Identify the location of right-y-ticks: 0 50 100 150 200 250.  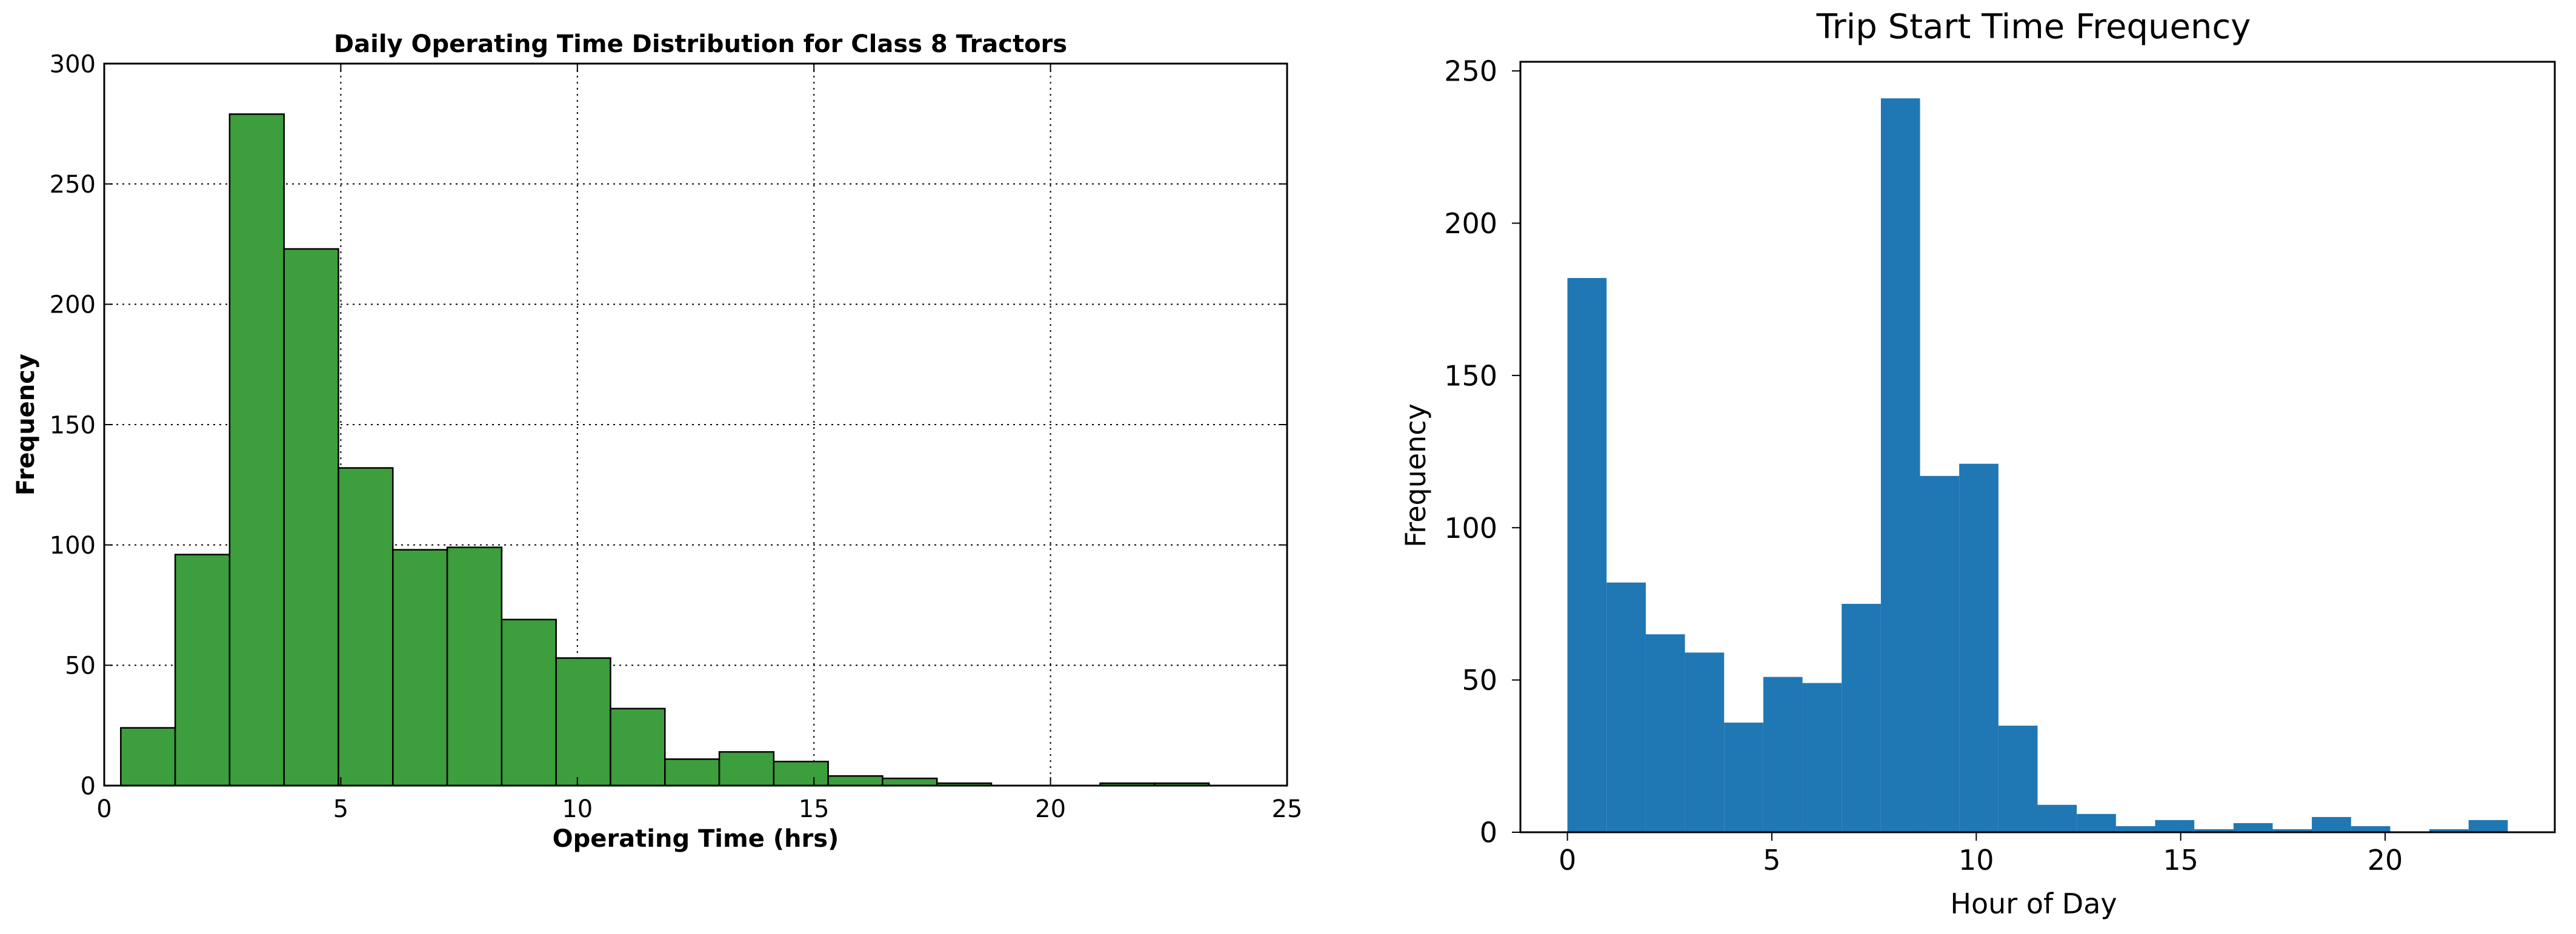
(1482, 452).